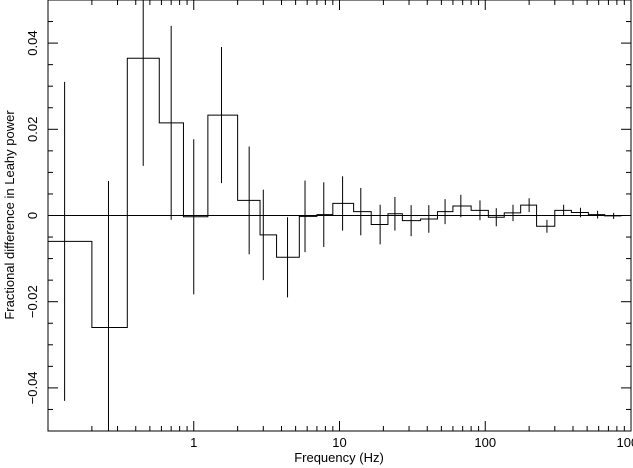  I want to click on y-tick-label: 0, so click(32, 215).